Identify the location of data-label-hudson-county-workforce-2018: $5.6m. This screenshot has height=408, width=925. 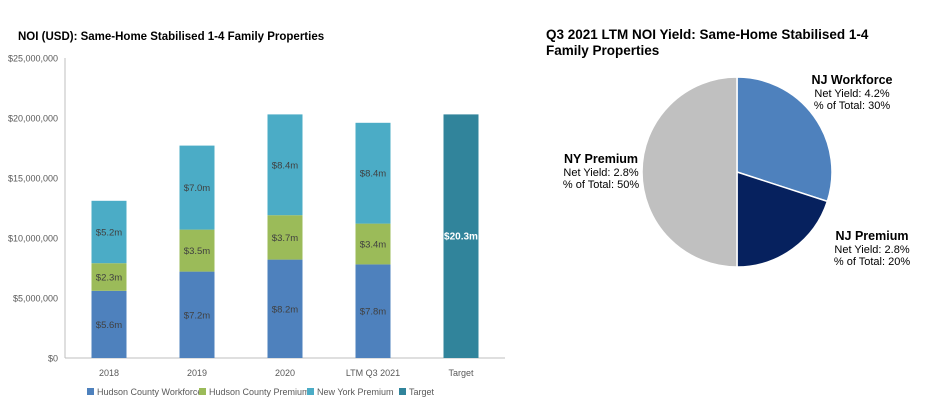
(109, 325).